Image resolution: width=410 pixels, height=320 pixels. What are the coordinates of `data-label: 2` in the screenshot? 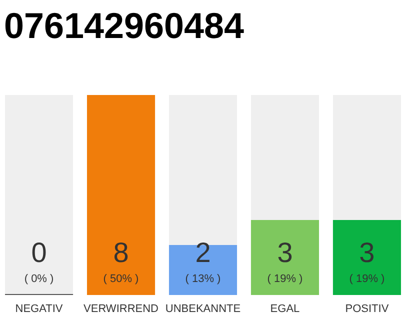 It's located at (203, 252).